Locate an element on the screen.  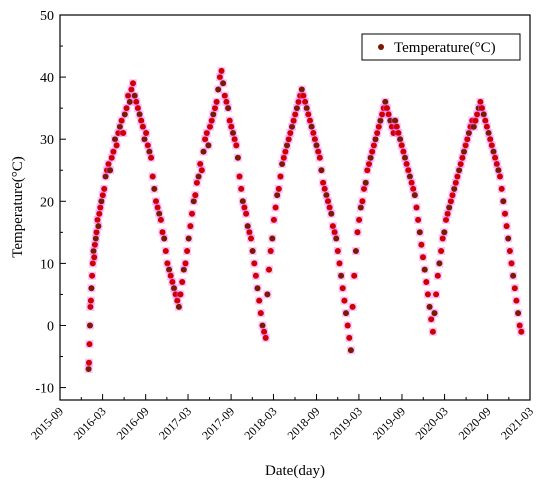
y-tick-label: 30 is located at coordinates (47, 140).